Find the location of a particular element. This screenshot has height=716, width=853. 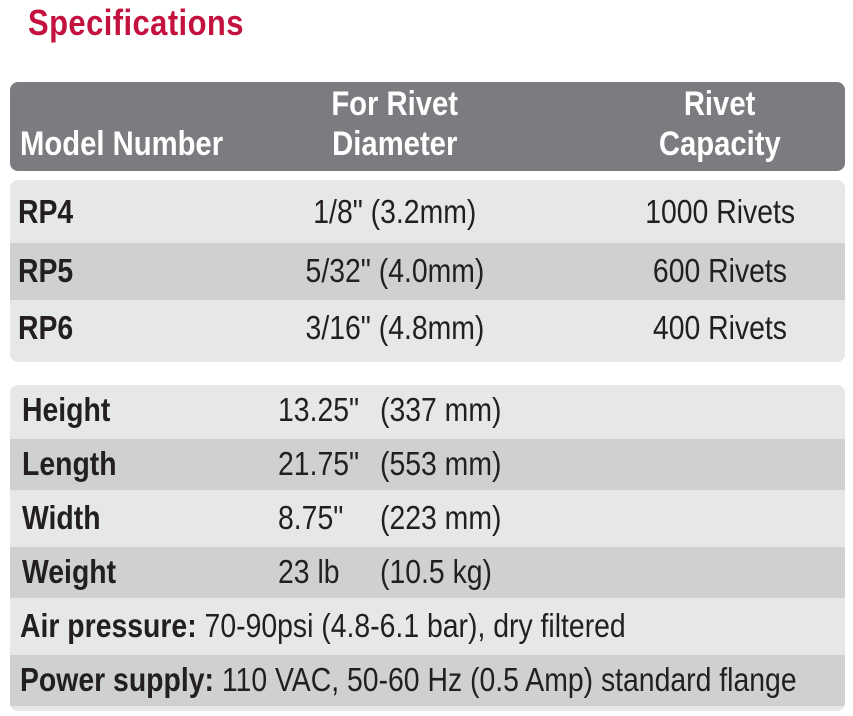

rivet-diameter: 1/8" (3.2mm) is located at coordinates (395, 211).